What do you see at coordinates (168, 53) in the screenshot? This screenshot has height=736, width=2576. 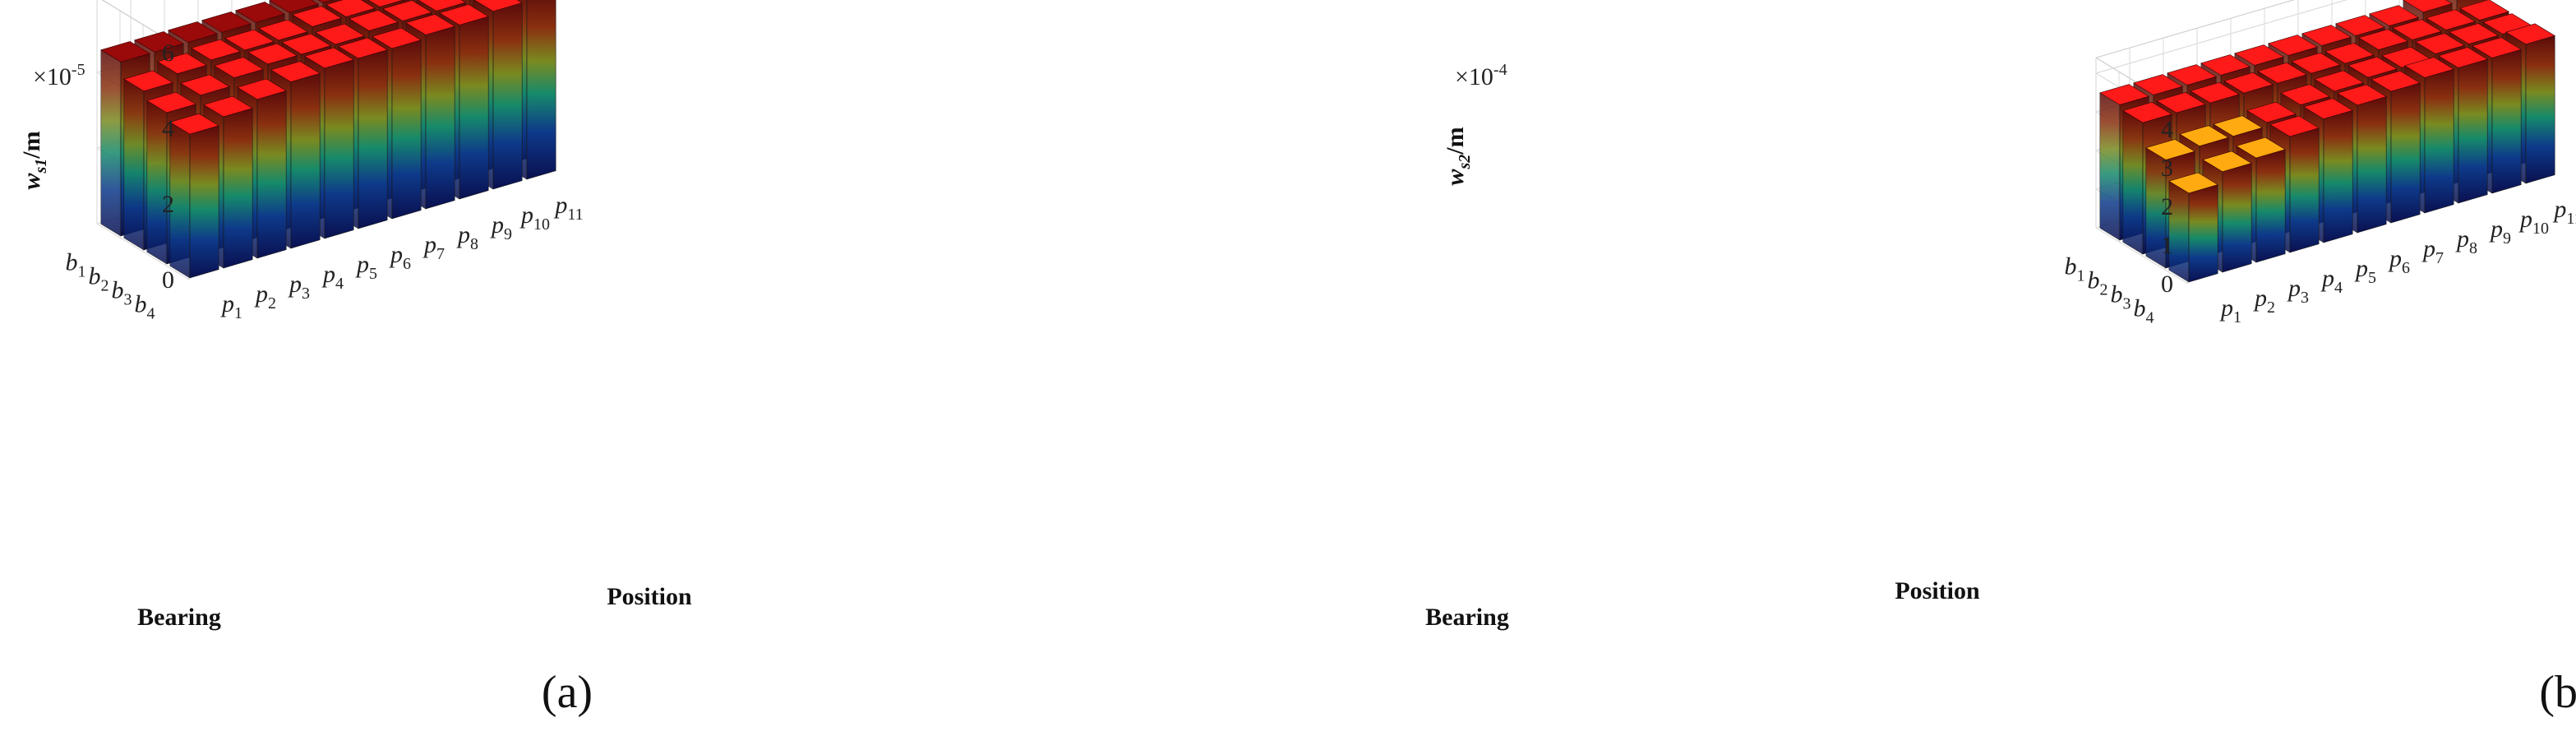 I see `z-tick-label: 6` at bounding box center [168, 53].